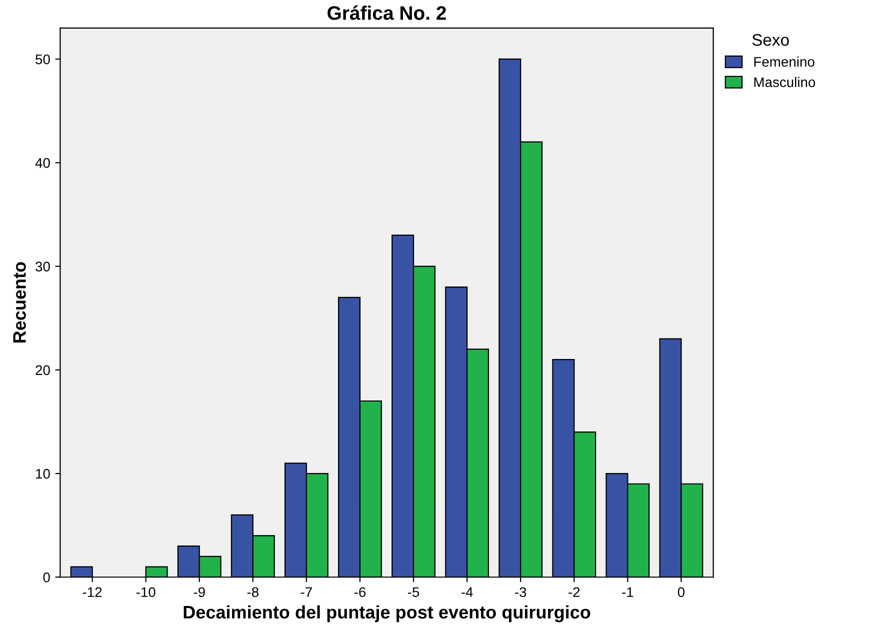 This screenshot has height=637, width=885. What do you see at coordinates (785, 82) in the screenshot?
I see `legend-label: Masculino` at bounding box center [785, 82].